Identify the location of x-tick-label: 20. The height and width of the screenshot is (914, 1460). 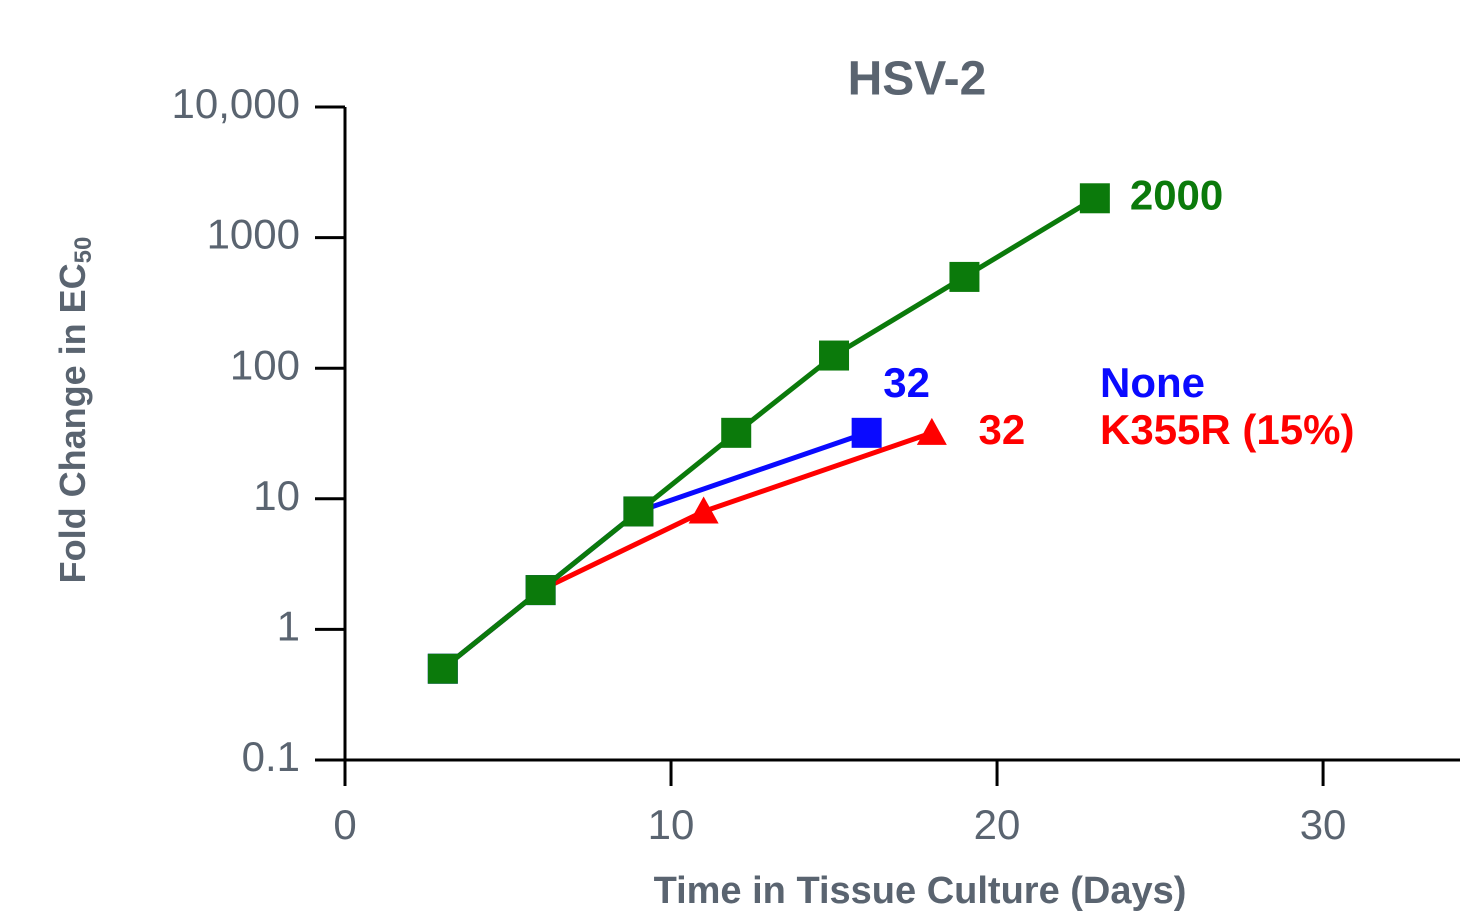
(997, 824).